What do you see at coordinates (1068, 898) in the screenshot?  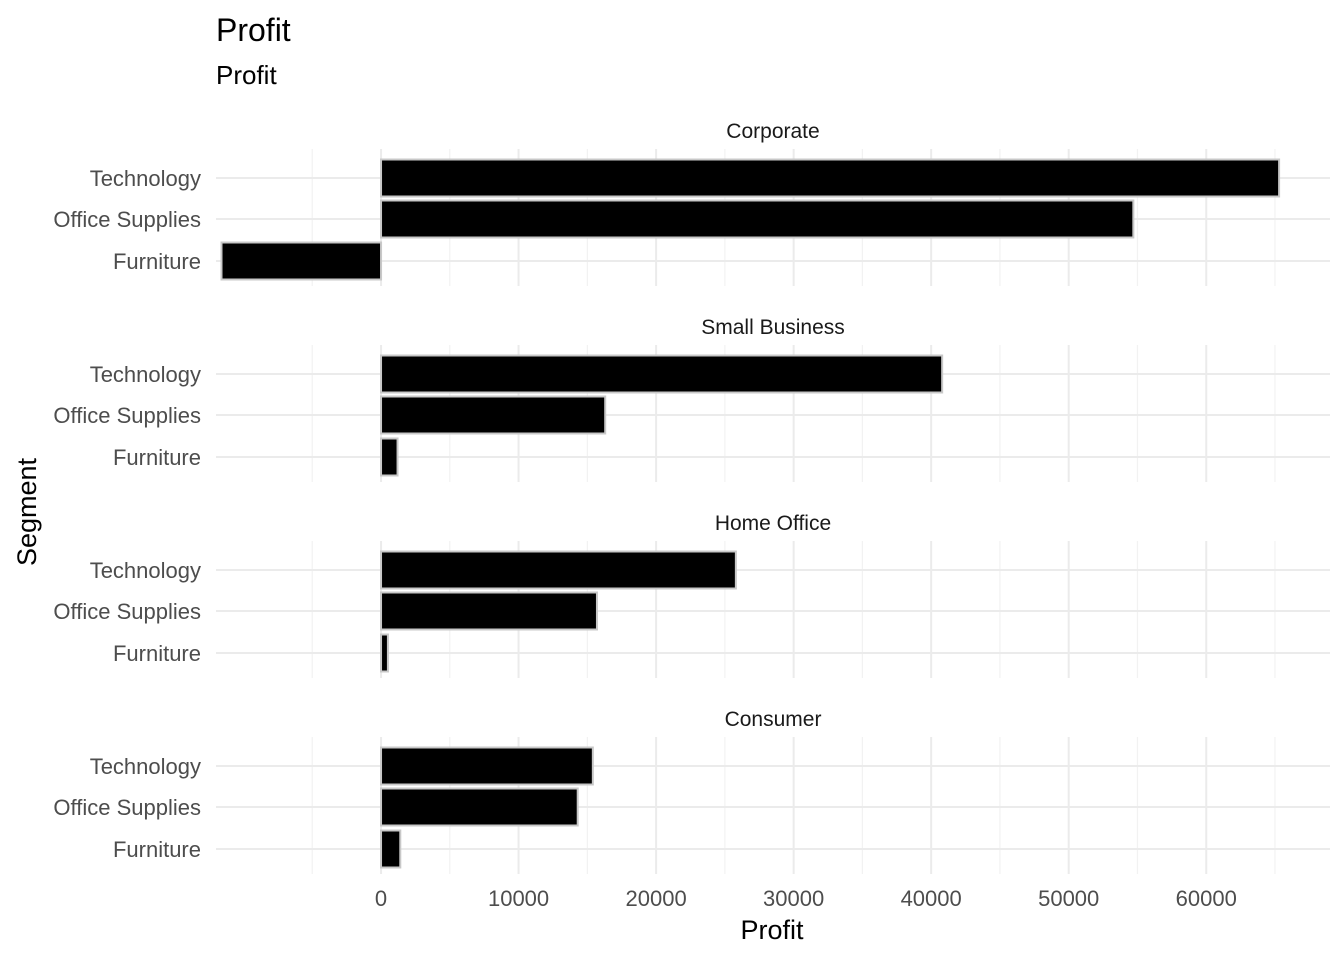 I see `x-tick-label: 50000` at bounding box center [1068, 898].